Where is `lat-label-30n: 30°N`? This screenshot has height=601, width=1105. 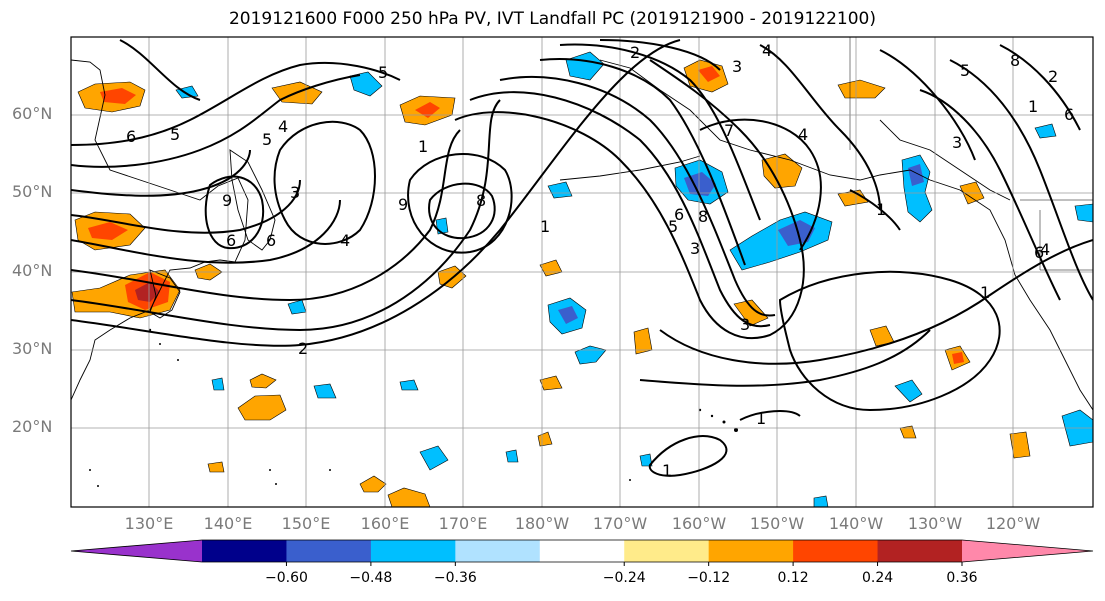 lat-label-30n: 30°N is located at coordinates (32, 348).